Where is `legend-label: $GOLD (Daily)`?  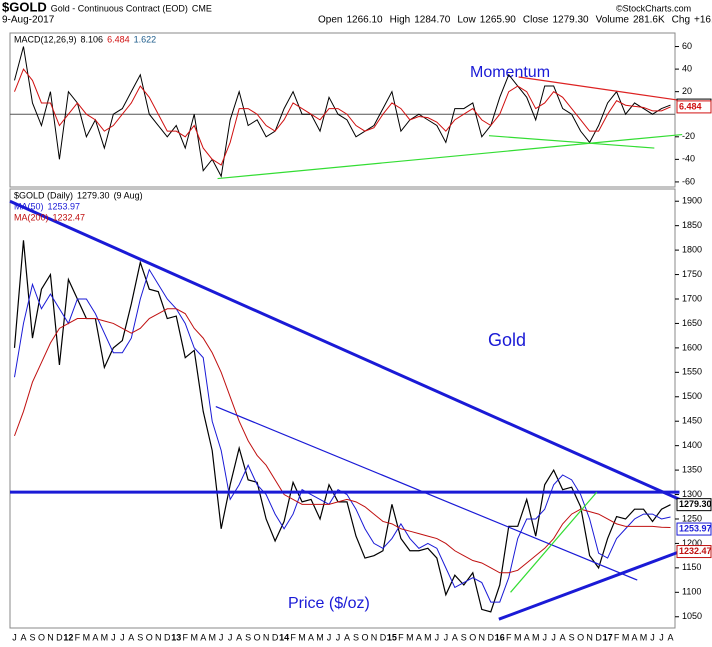
legend-label: $GOLD (Daily) is located at coordinates (43, 195).